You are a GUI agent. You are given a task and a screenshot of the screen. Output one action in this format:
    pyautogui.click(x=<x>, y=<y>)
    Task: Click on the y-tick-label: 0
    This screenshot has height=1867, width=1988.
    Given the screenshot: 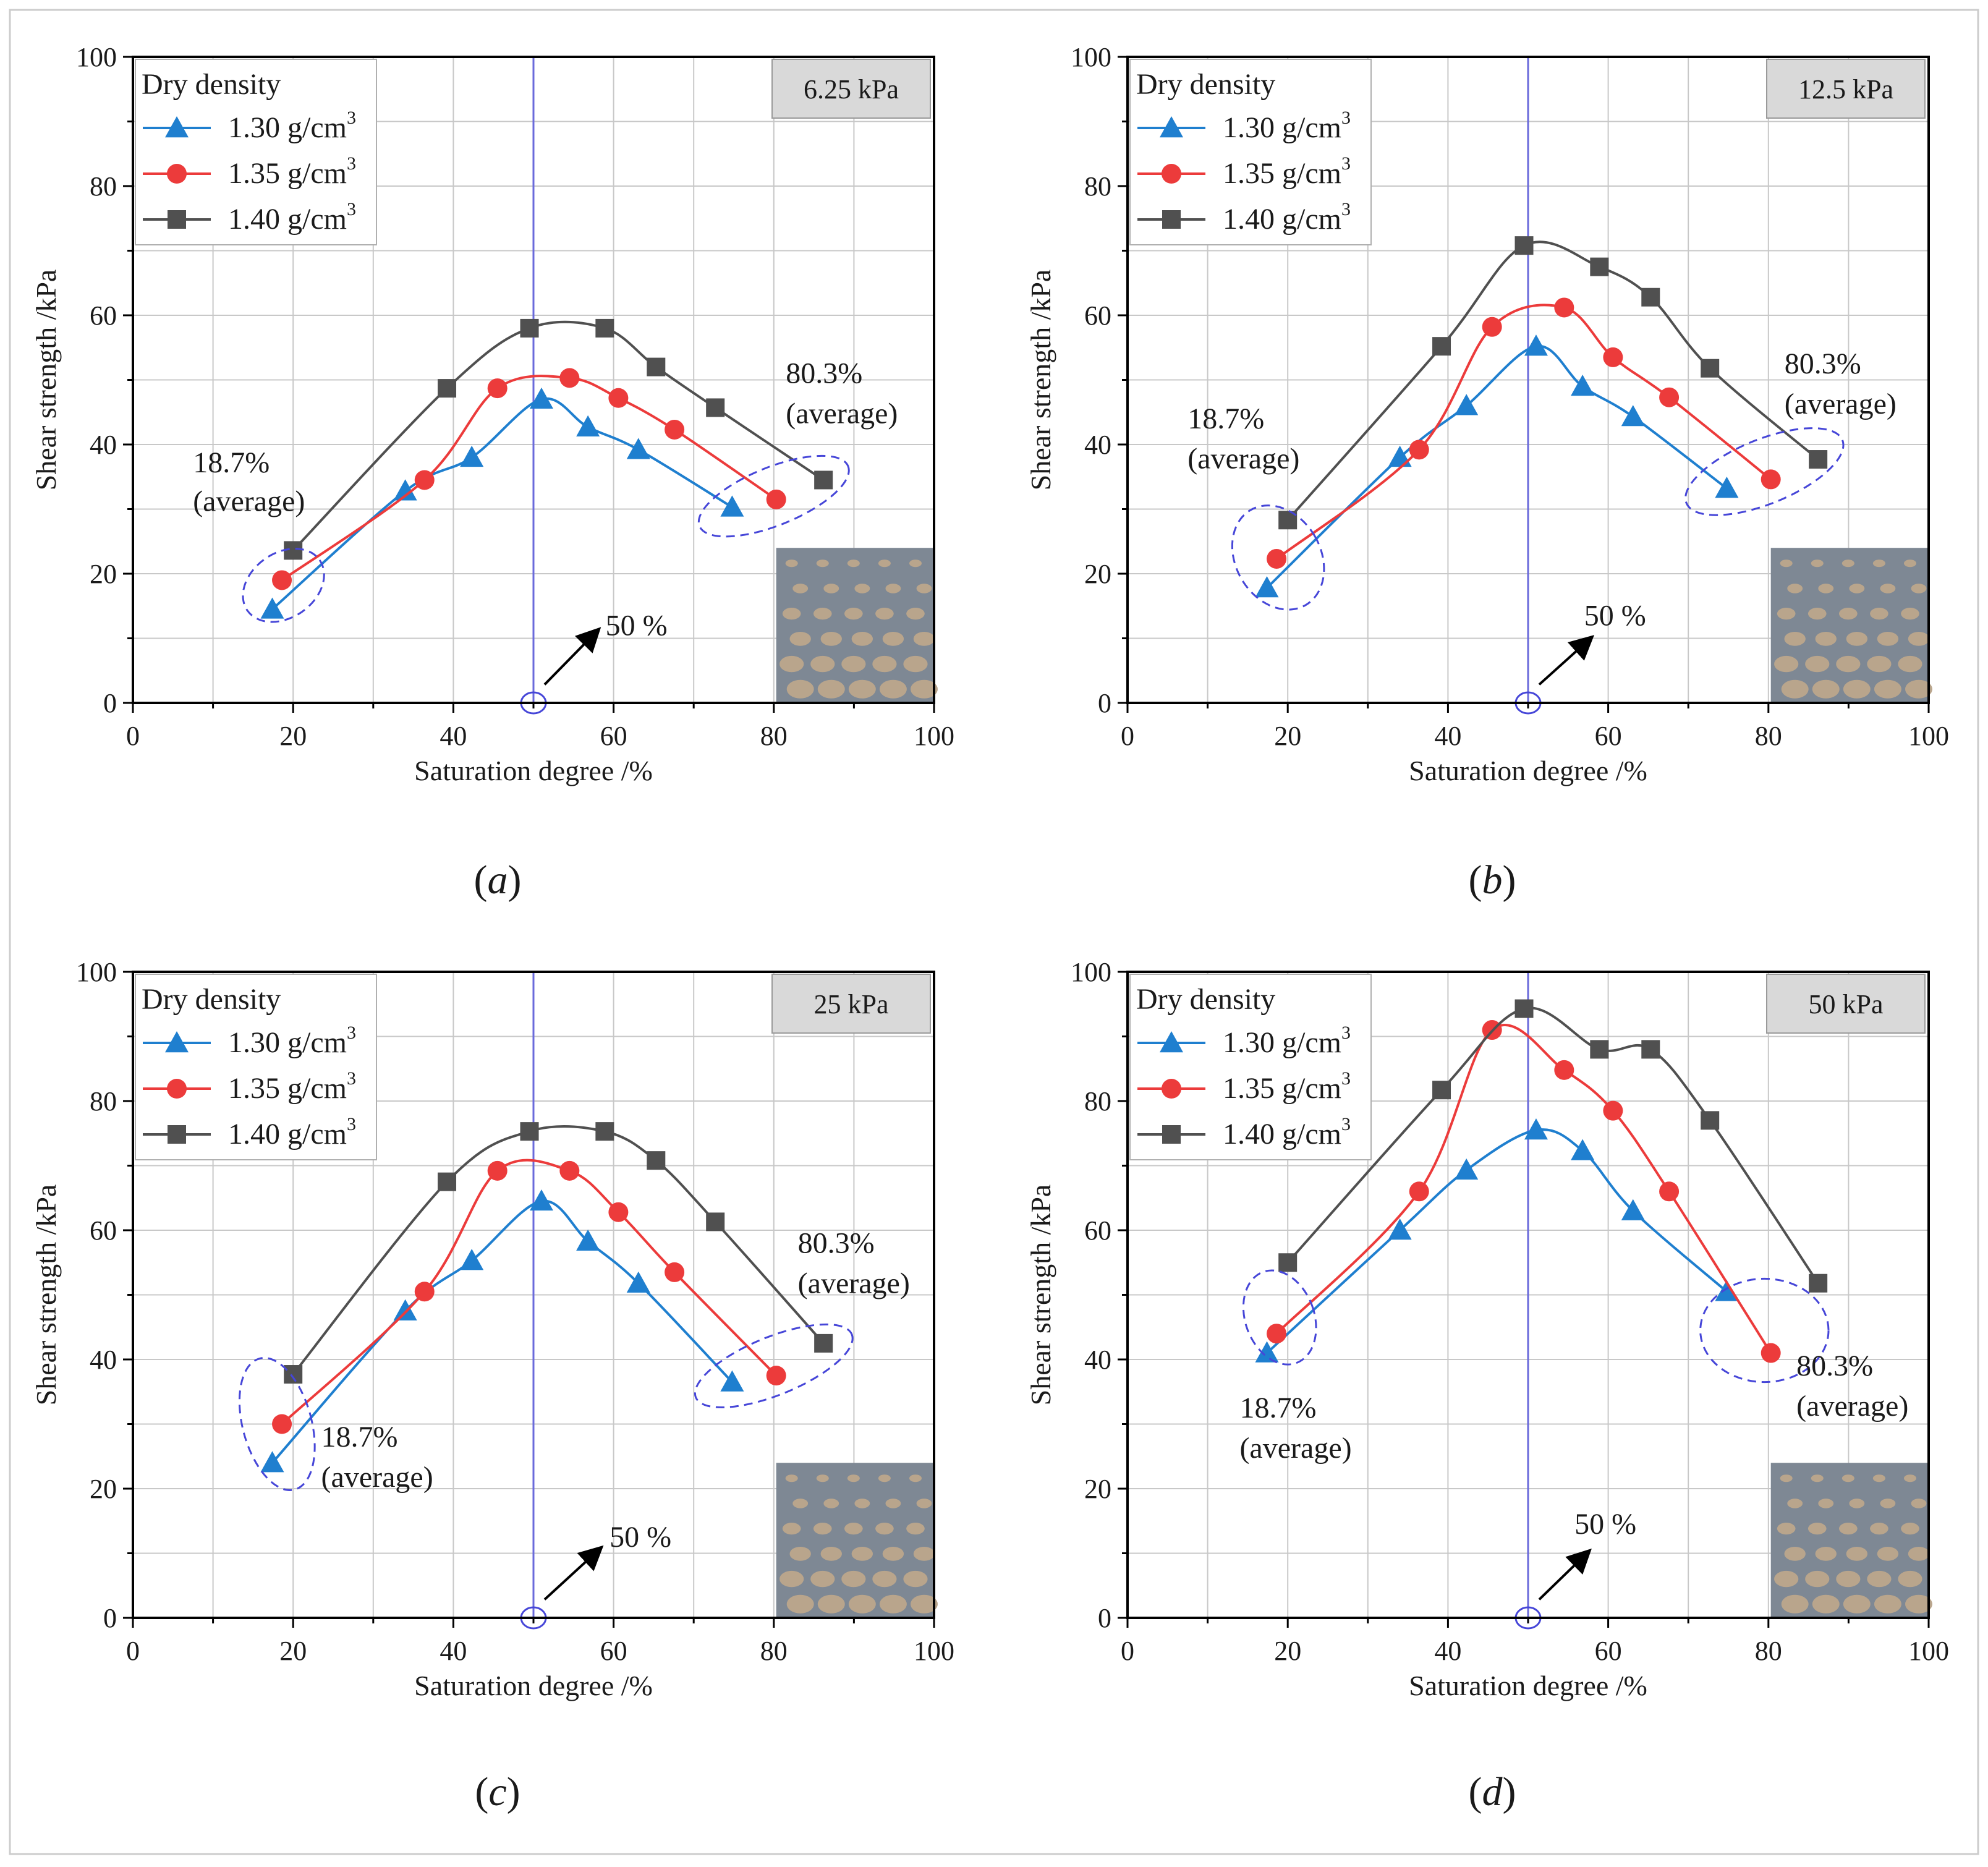 What is the action you would take?
    pyautogui.click(x=1104, y=1618)
    